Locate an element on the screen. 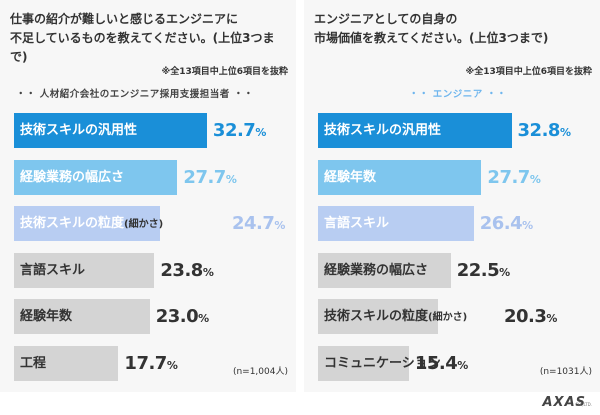 The width and height of the screenshot is (600, 415). bar-label: コミュニケーション is located at coordinates (382, 363).